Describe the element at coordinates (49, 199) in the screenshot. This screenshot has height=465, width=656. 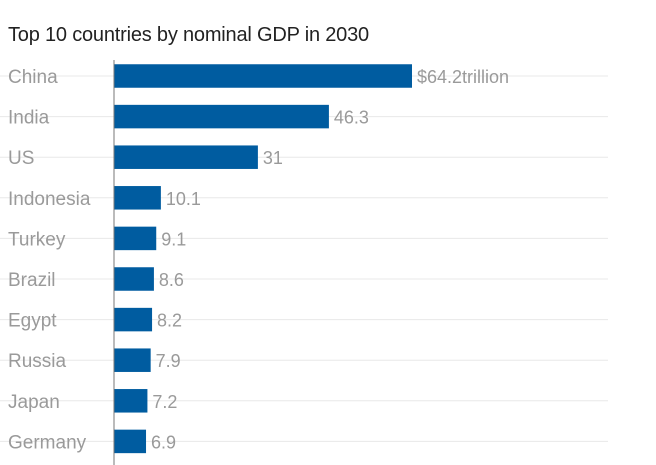
I see `category-label: Indonesia` at that location.